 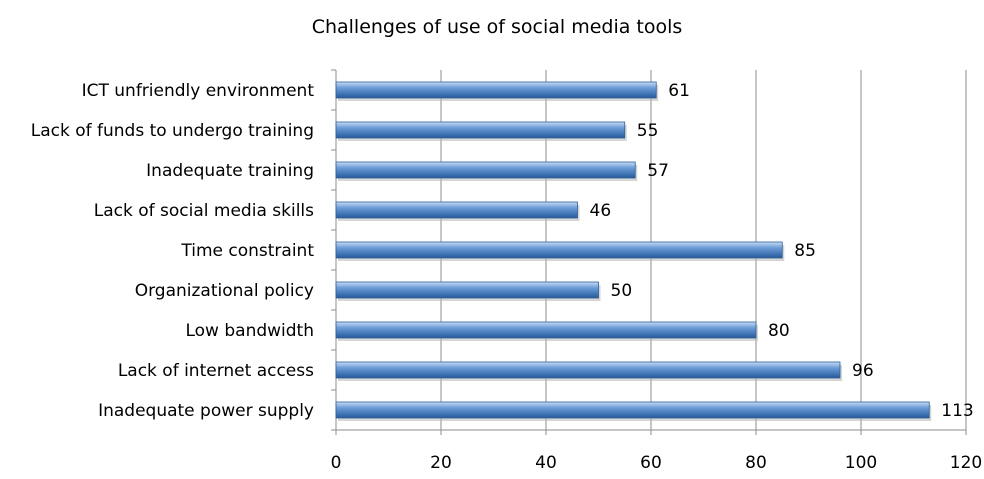 I want to click on category-label: Low bandwidth, so click(x=249, y=331).